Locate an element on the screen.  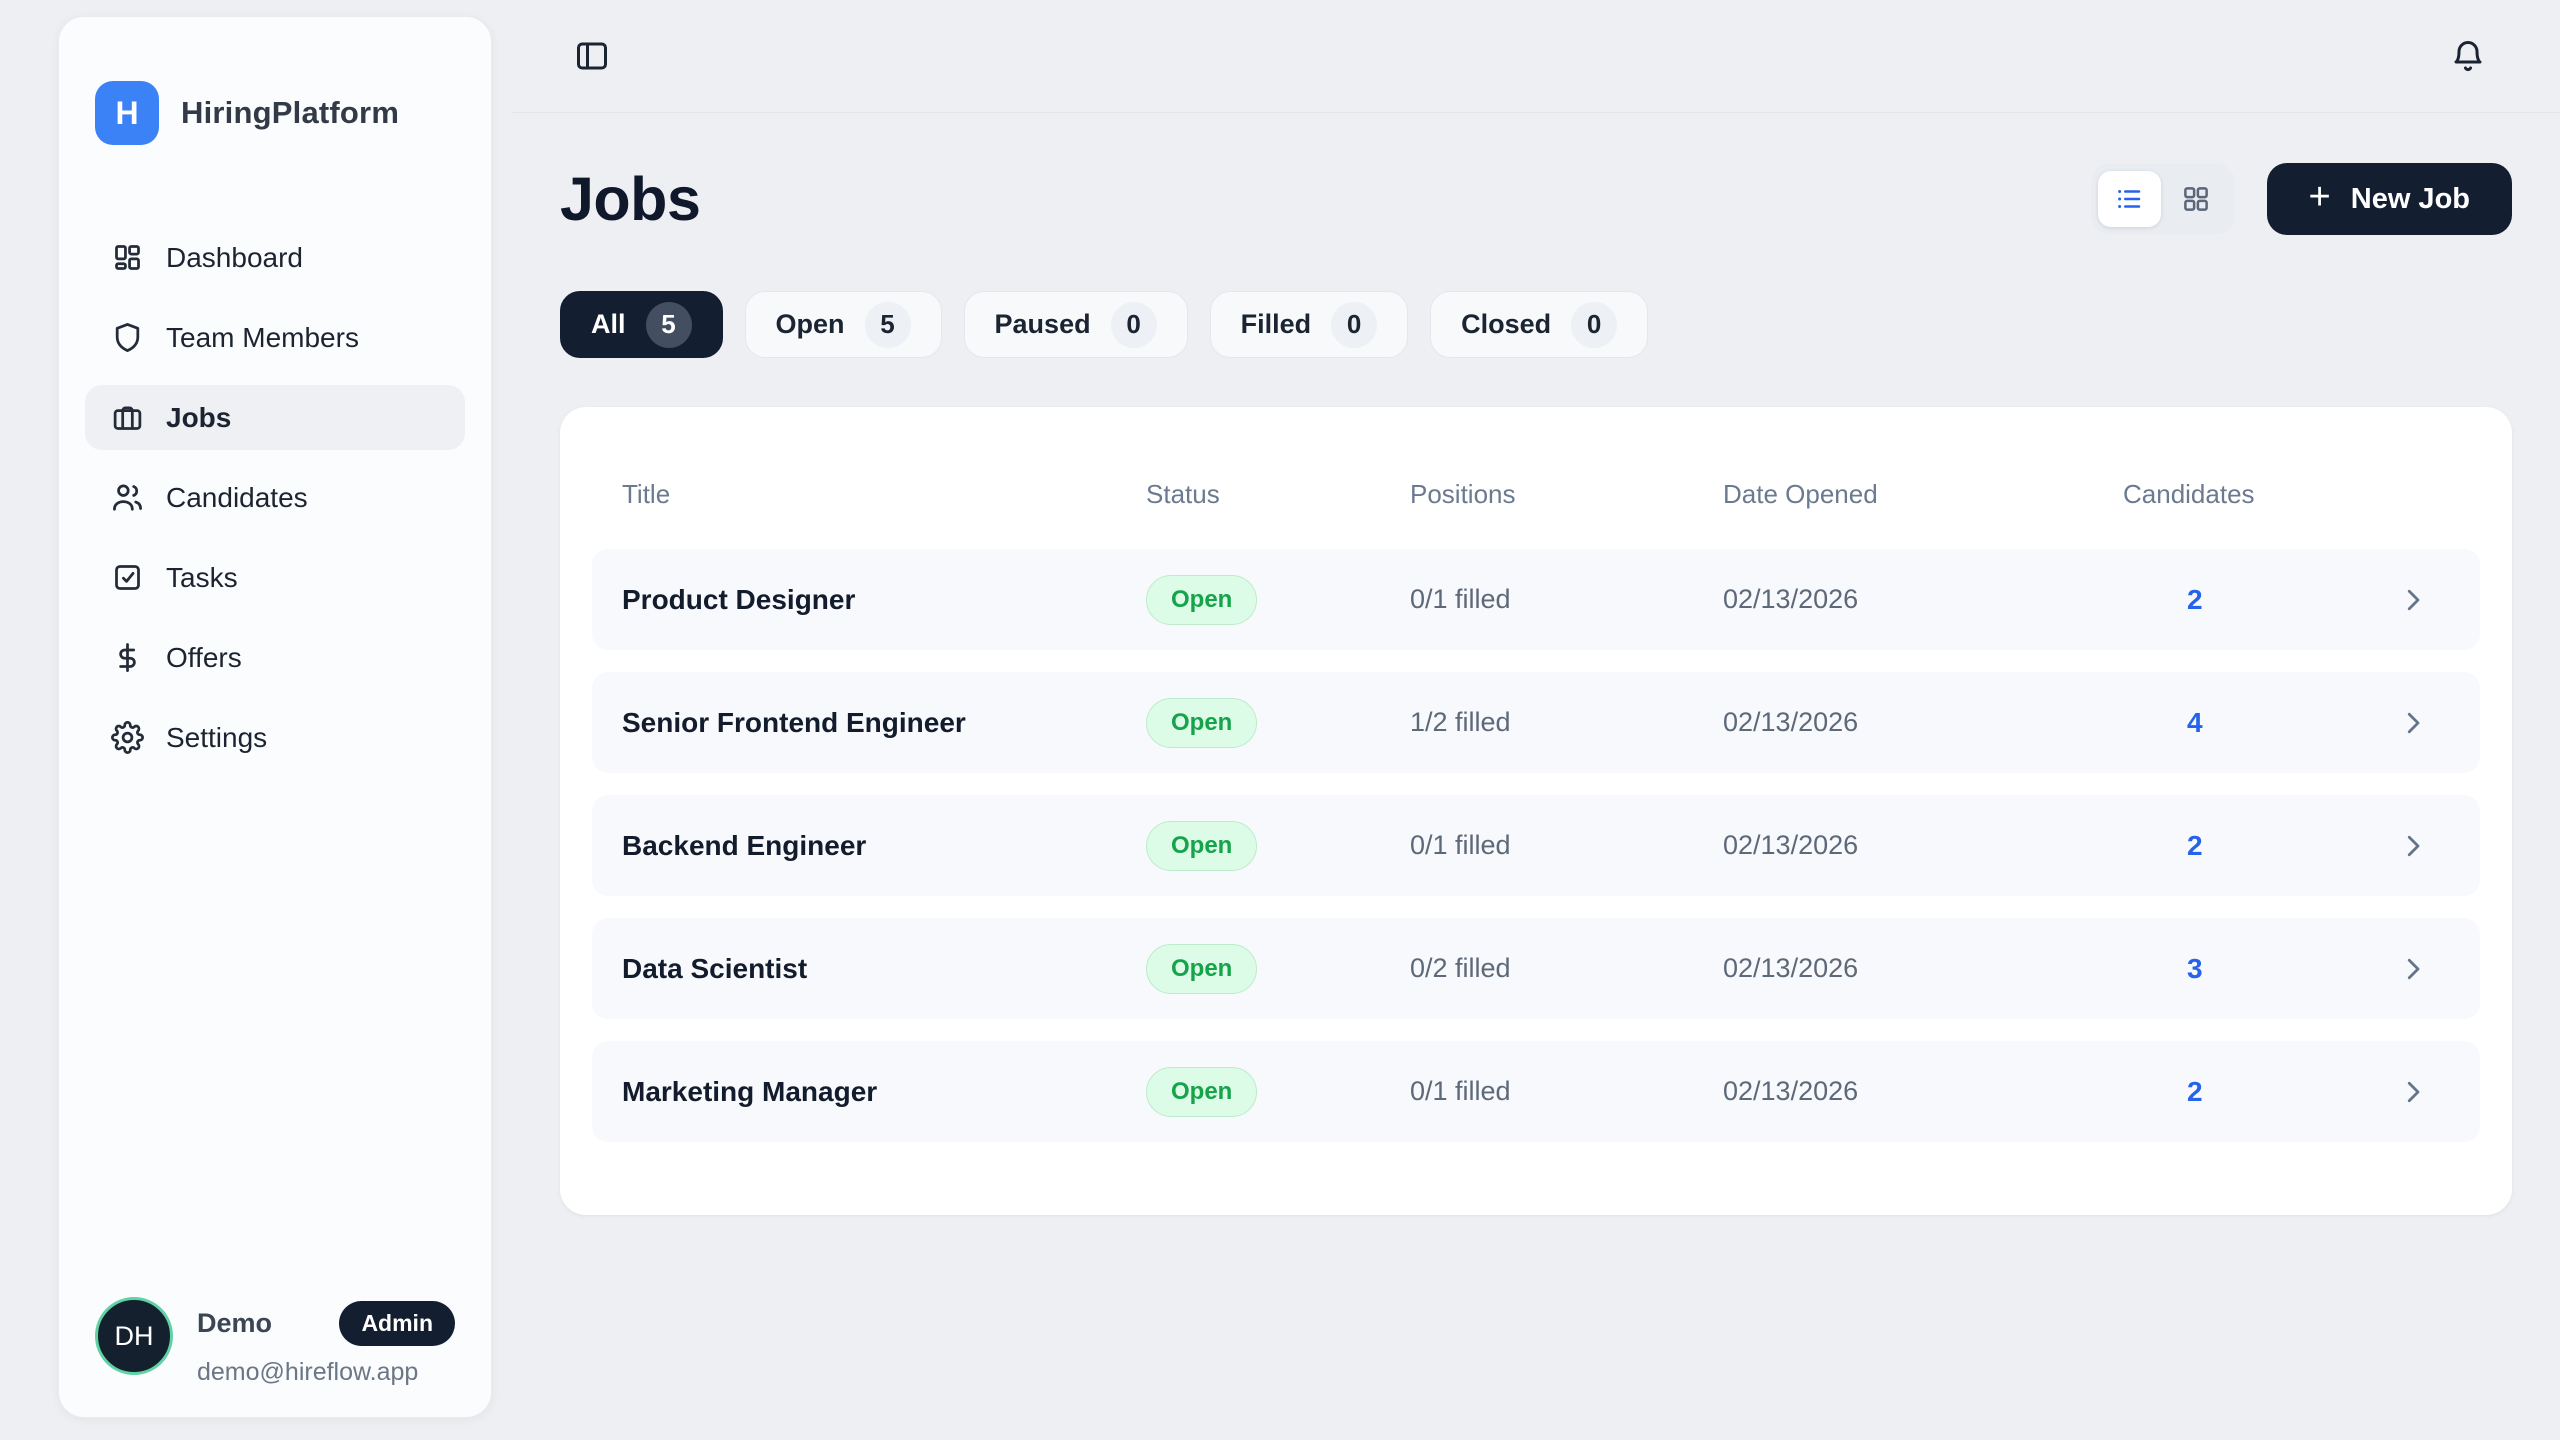
filter-tab-label: Closed is located at coordinates (1506, 324).